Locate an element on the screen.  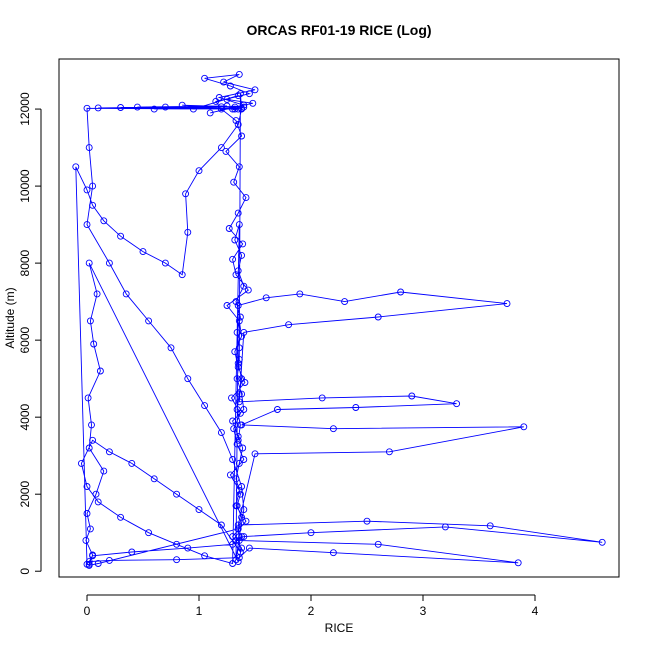
x-tick-label-1: 1 is located at coordinates (199, 611).